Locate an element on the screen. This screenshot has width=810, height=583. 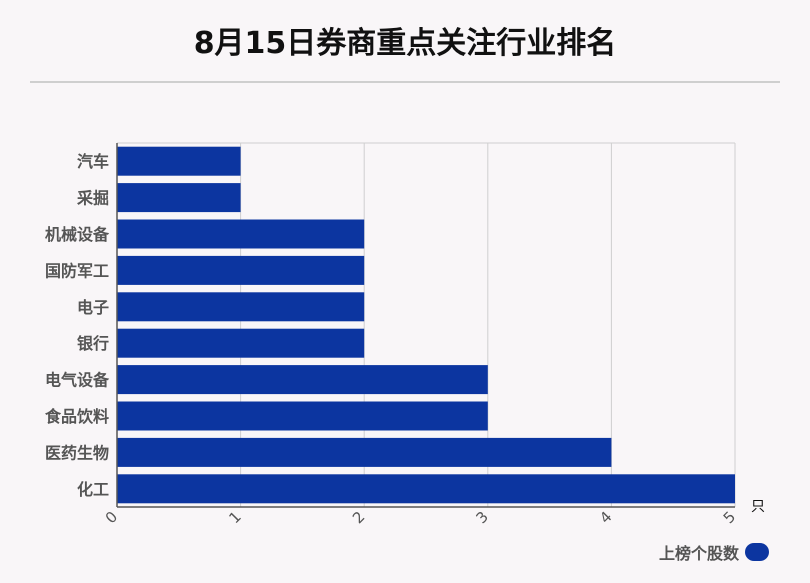
x-tick-label-3: 3 is located at coordinates (482, 517).